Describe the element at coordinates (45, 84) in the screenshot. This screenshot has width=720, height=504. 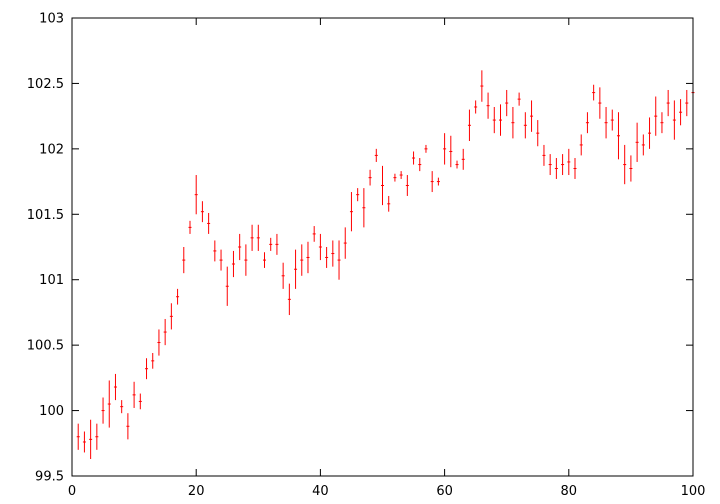
I see `y-tick-label: 102.5` at that location.